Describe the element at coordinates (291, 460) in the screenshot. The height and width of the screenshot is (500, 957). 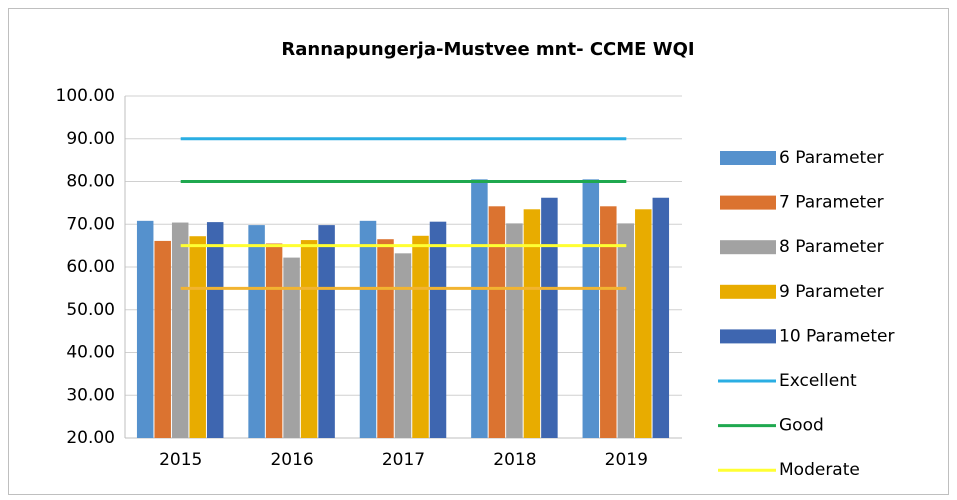
I see `x-tick-label: 2016` at that location.